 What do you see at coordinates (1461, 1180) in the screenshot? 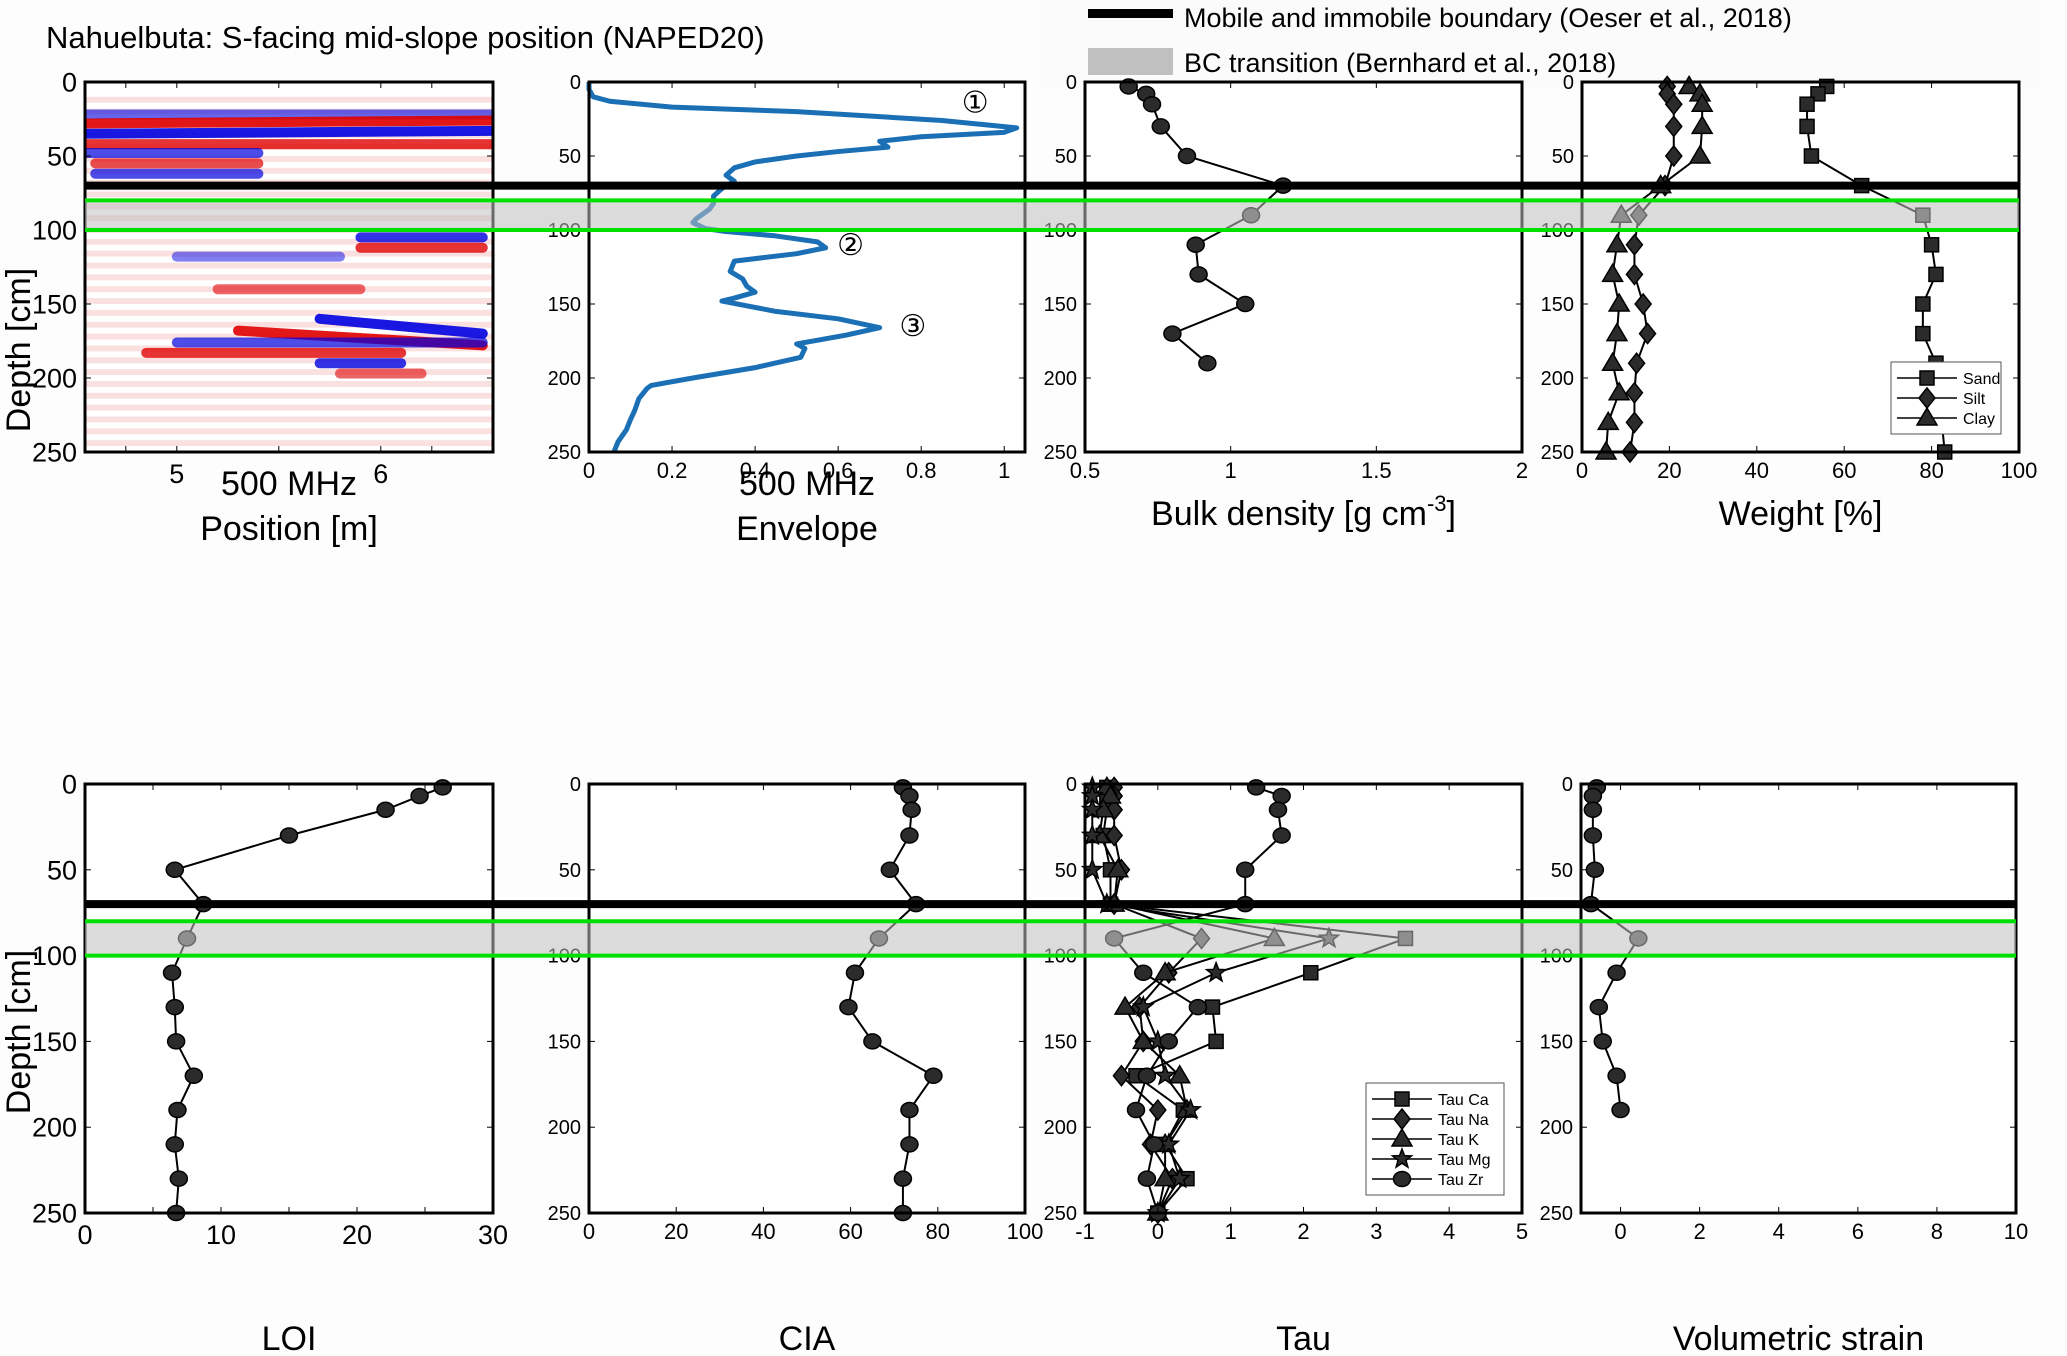
I see `legend-label: Tau Zr` at bounding box center [1461, 1180].